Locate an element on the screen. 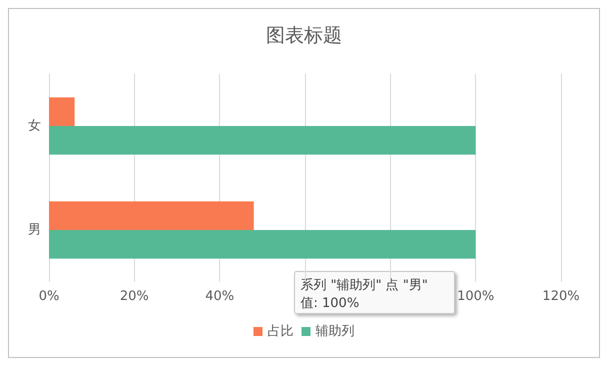  x-tick-label: 120% is located at coordinates (561, 296).